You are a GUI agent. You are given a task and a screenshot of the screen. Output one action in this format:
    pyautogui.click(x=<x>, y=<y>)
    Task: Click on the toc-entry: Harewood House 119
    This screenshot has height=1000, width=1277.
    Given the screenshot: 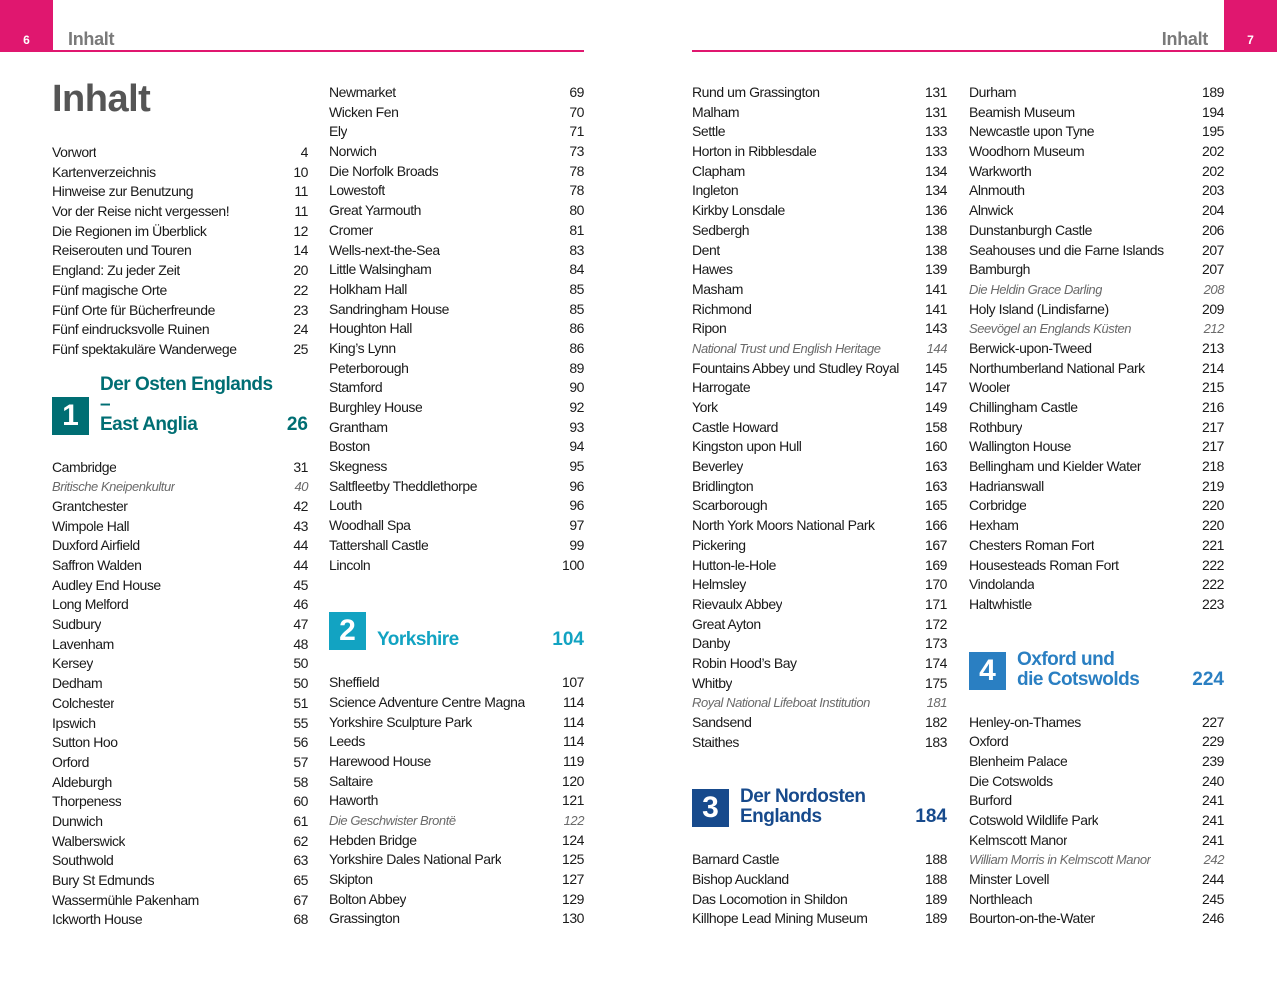 What is the action you would take?
    pyautogui.click(x=456, y=762)
    